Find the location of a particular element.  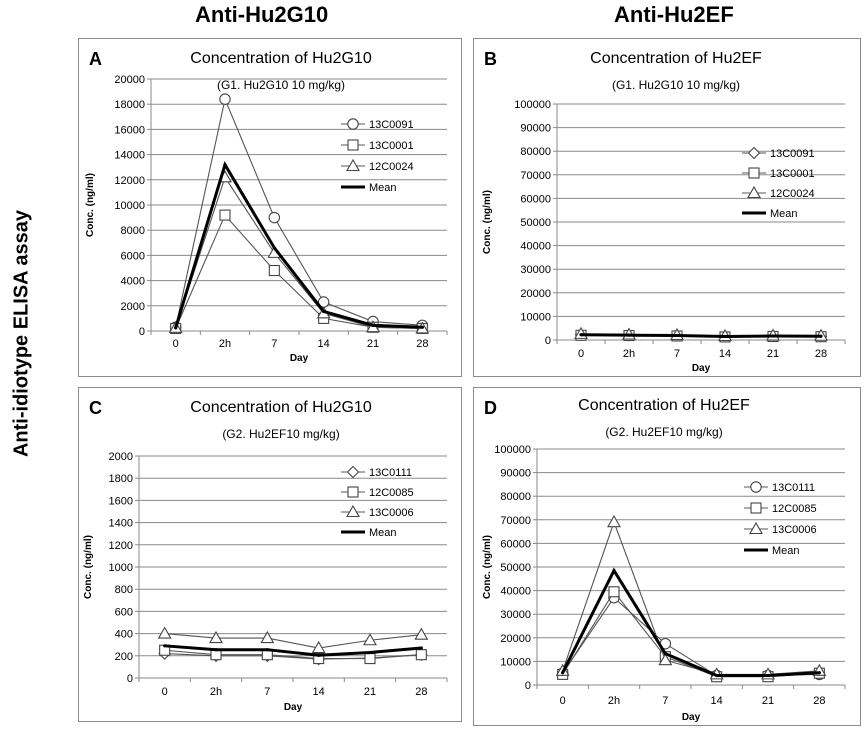

column-header-anti-hu2ef: Anti-Hu2EF is located at coordinates (674, 14).